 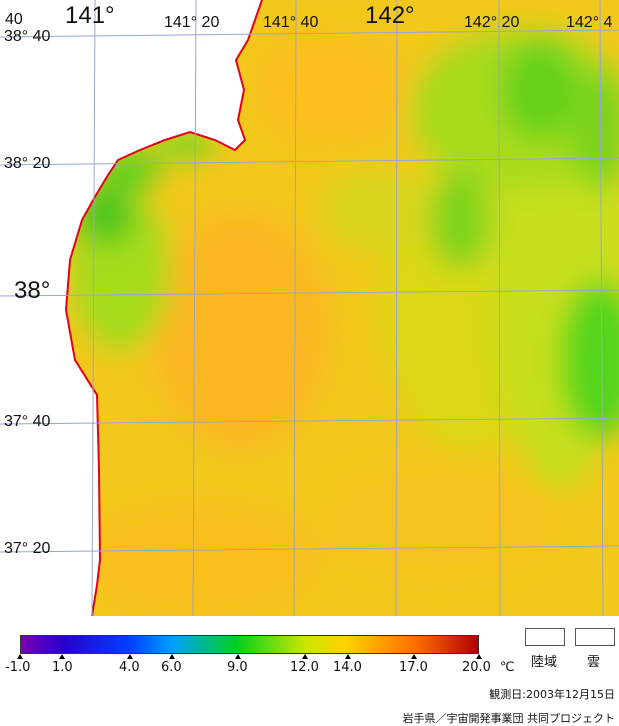 I want to click on credit-line: 岩手県／宇宙開発事業団 共同プロジェクト, so click(x=509, y=718).